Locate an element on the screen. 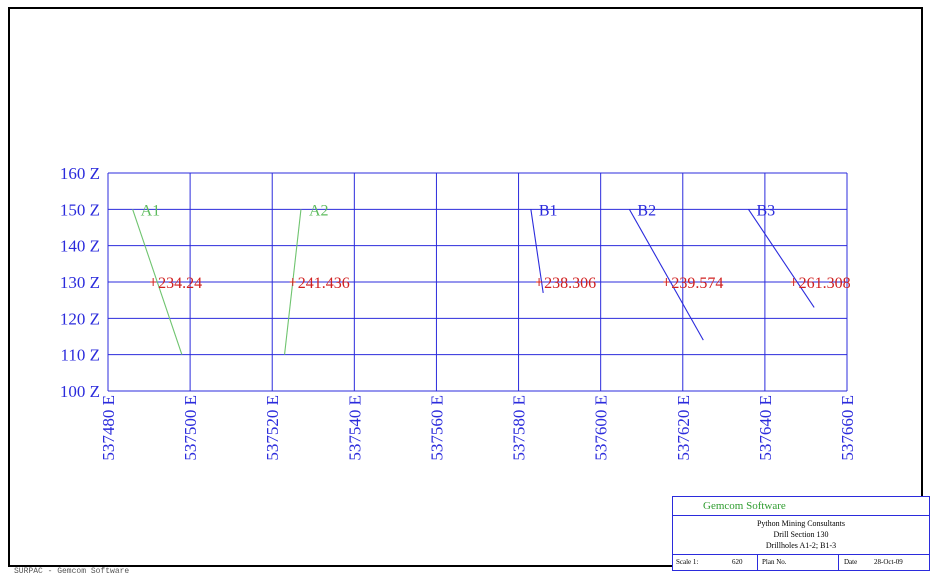  drillhole-label-b1: B1 is located at coordinates (548, 210).